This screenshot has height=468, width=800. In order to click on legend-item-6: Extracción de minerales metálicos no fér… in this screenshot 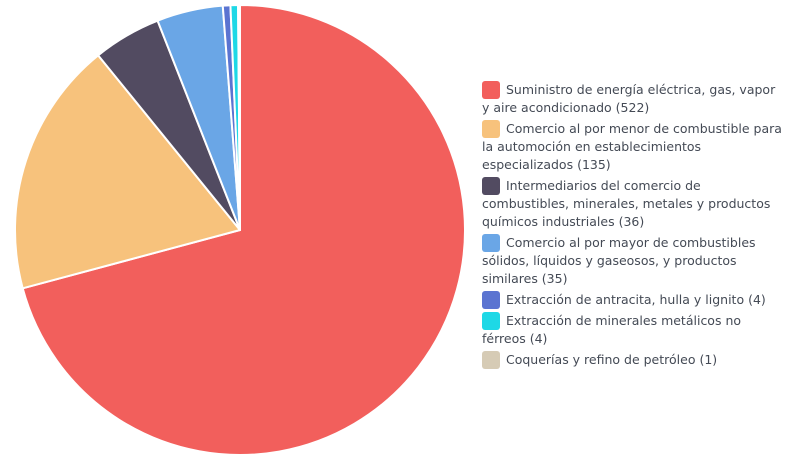, I will do `click(632, 330)`.